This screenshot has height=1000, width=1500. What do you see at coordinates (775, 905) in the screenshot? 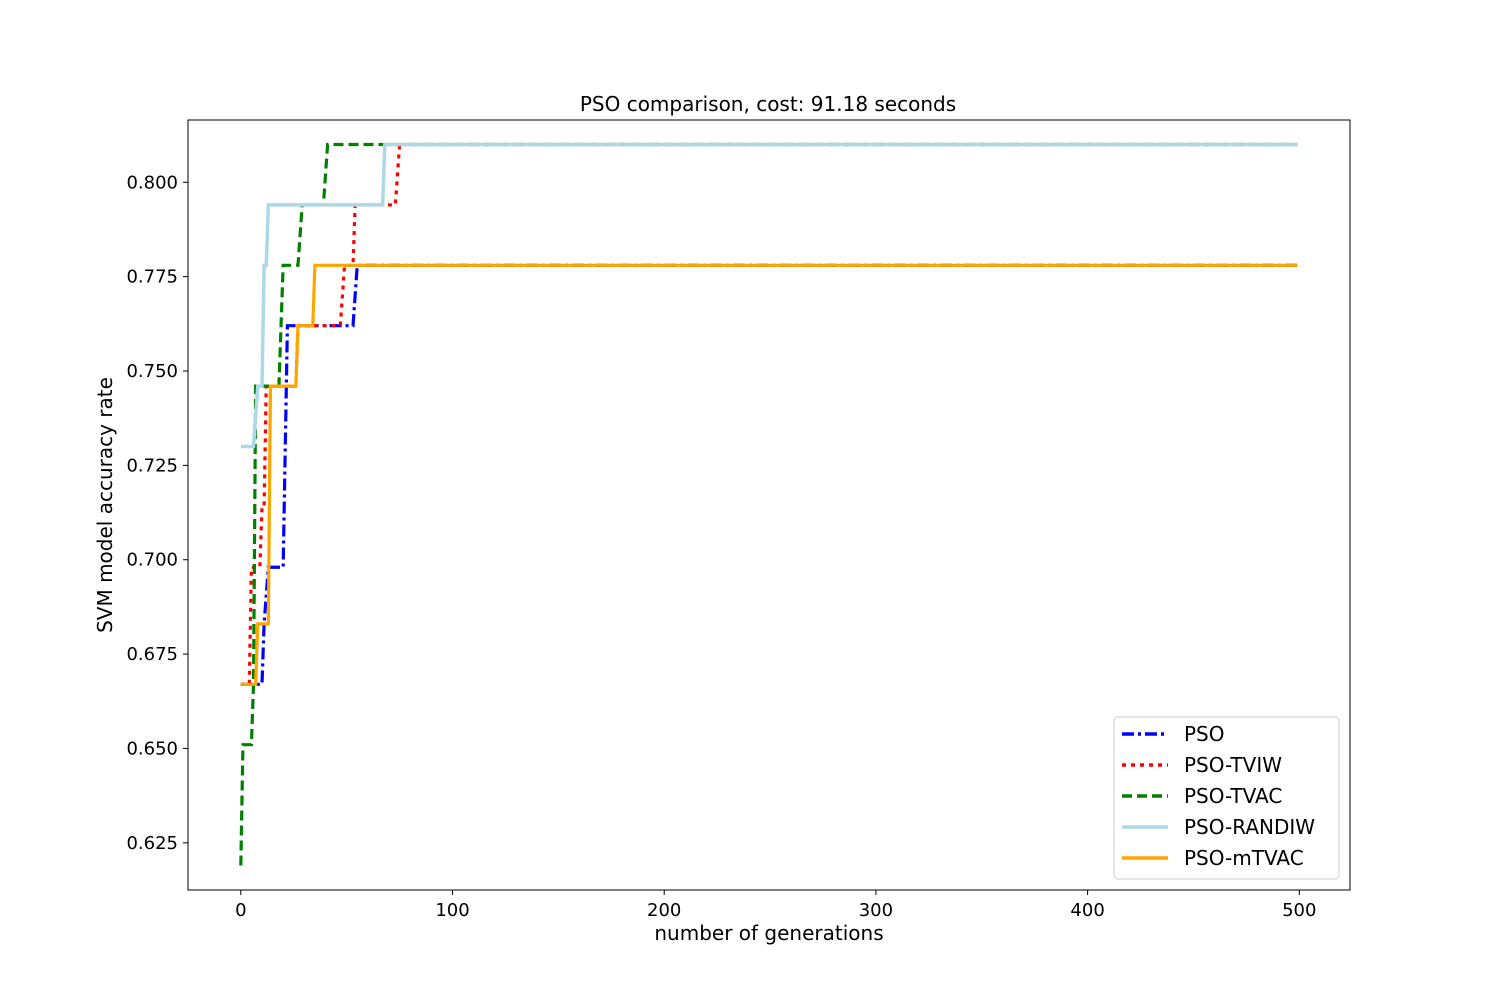
I see `x-axis: 0 100 200 300 400 500` at bounding box center [775, 905].